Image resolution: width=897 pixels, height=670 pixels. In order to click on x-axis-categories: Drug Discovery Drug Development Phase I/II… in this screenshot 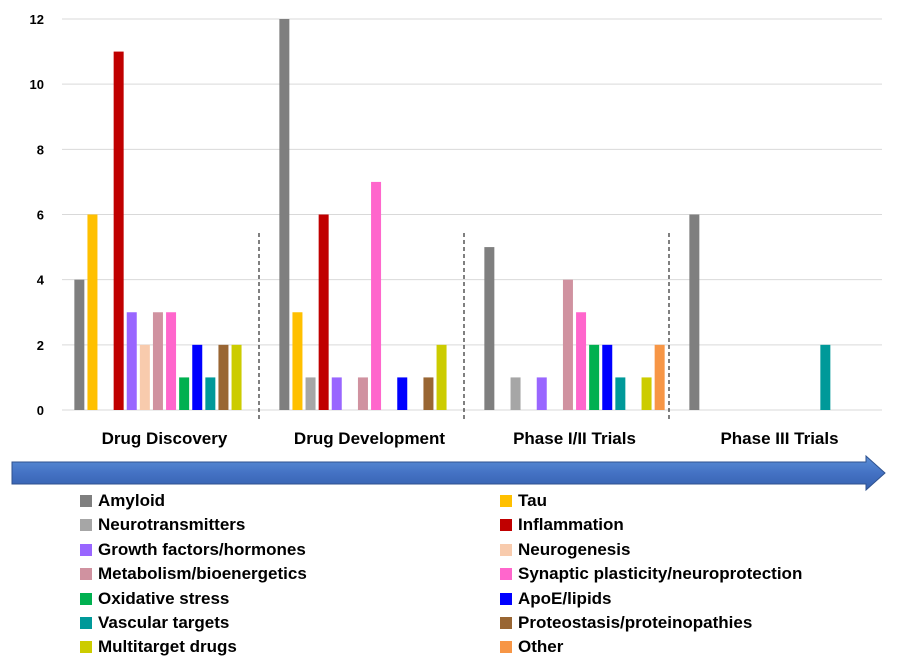, I will do `click(470, 438)`.